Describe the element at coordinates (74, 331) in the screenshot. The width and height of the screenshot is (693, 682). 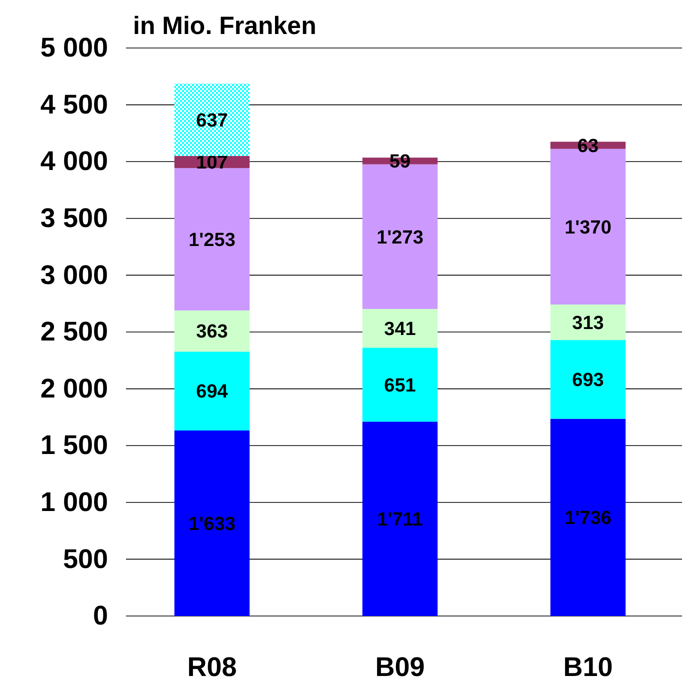
I see `y-tick-label: 2 500` at that location.